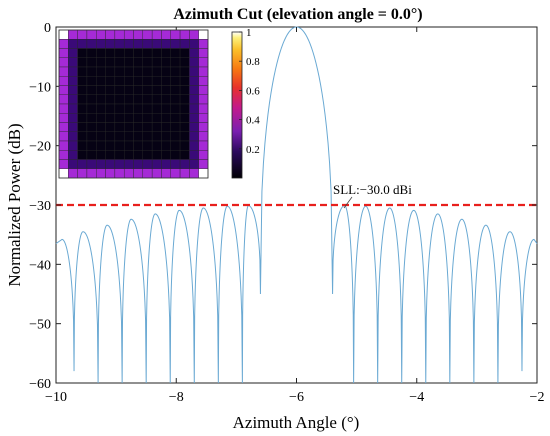 Image resolution: width=550 pixels, height=436 pixels. Describe the element at coordinates (416, 397) in the screenshot. I see `x-tick-label: −4` at that location.